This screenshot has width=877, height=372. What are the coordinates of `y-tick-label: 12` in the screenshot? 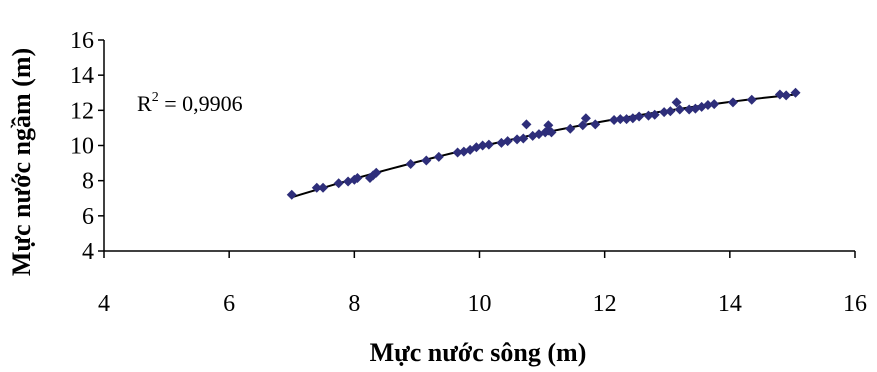 It's located at (82, 111).